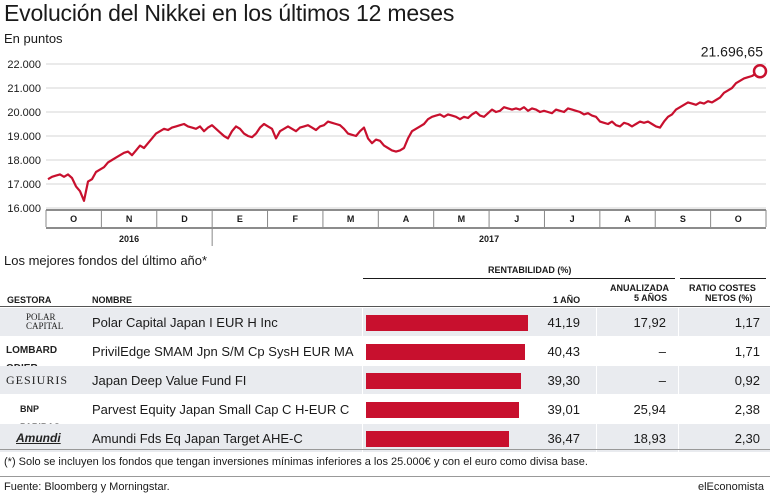 The width and height of the screenshot is (770, 497). Describe the element at coordinates (169, 380) in the screenshot. I see `fund-name: Japan Deep Value Fund FI` at that location.